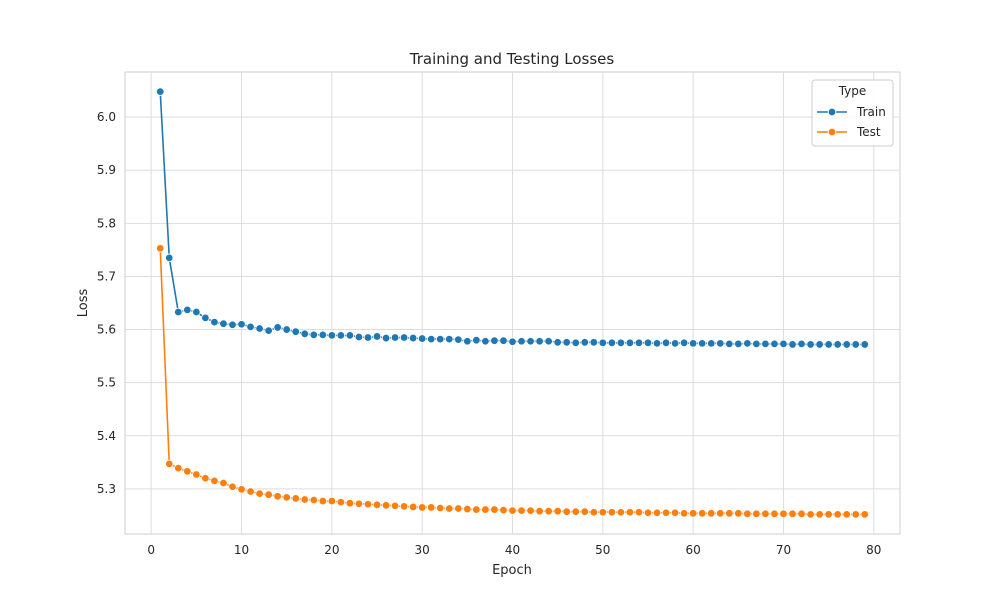 This screenshot has height=600, width=1000. I want to click on x-tick-label: 60, so click(693, 550).